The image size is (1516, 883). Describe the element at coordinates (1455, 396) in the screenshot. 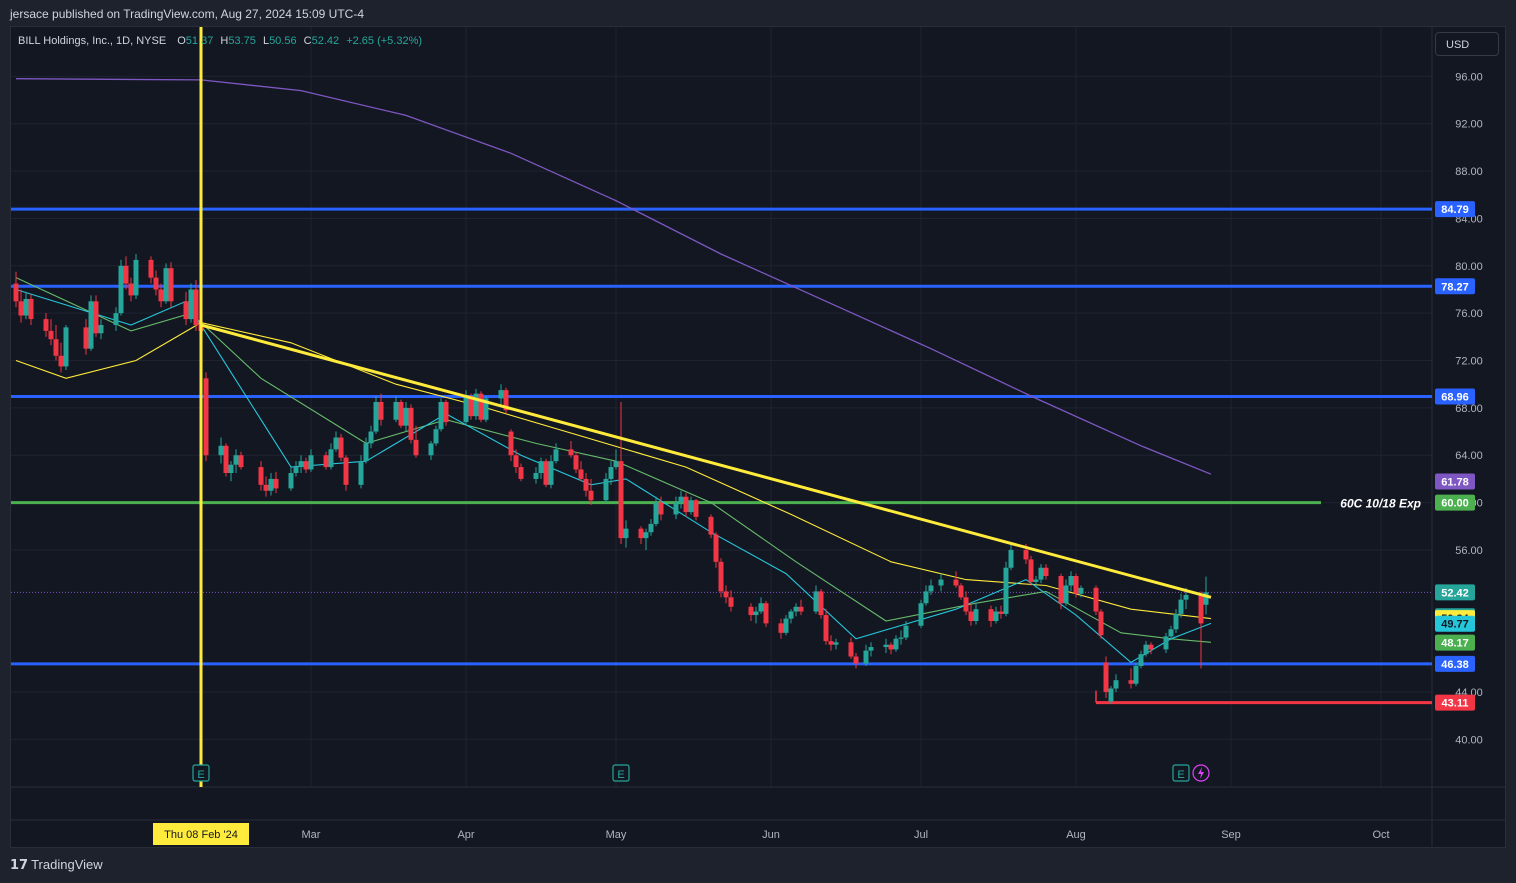

I see `price-tag: 68.96` at that location.